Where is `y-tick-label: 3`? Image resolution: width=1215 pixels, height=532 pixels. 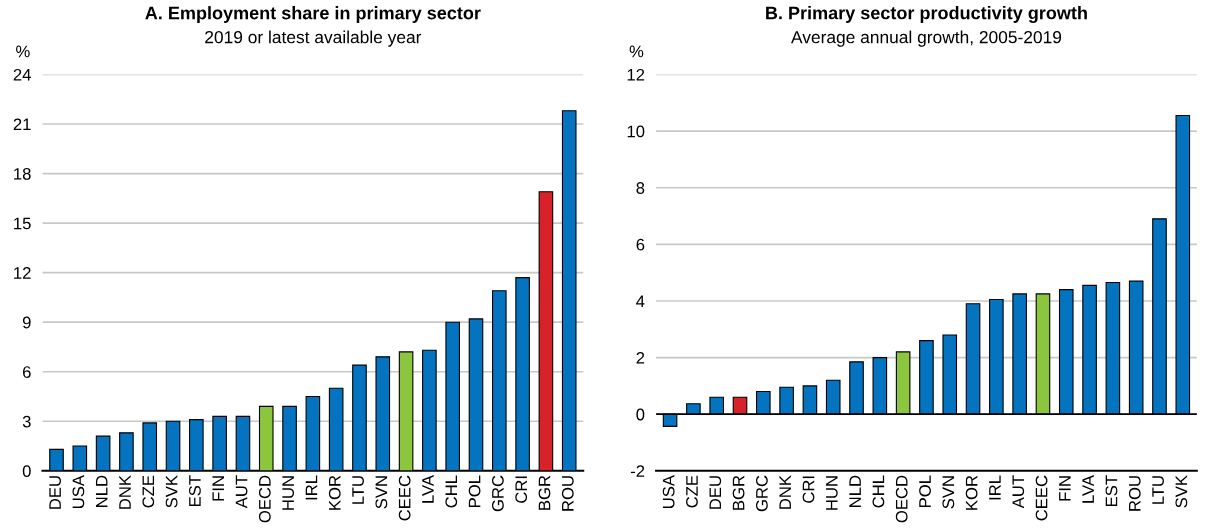
y-tick-label: 3 is located at coordinates (26, 421).